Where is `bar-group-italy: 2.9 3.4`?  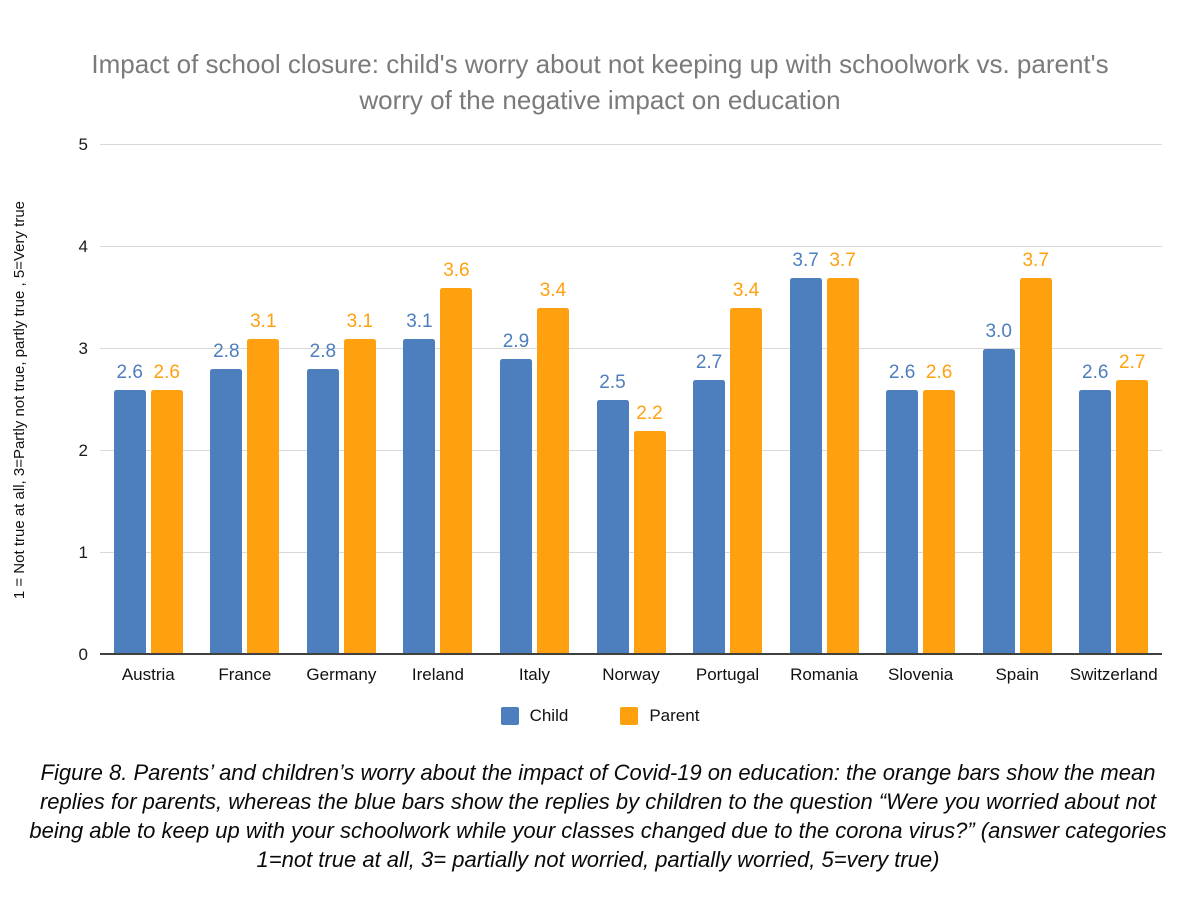 bar-group-italy: 2.9 3.4 is located at coordinates (534, 400).